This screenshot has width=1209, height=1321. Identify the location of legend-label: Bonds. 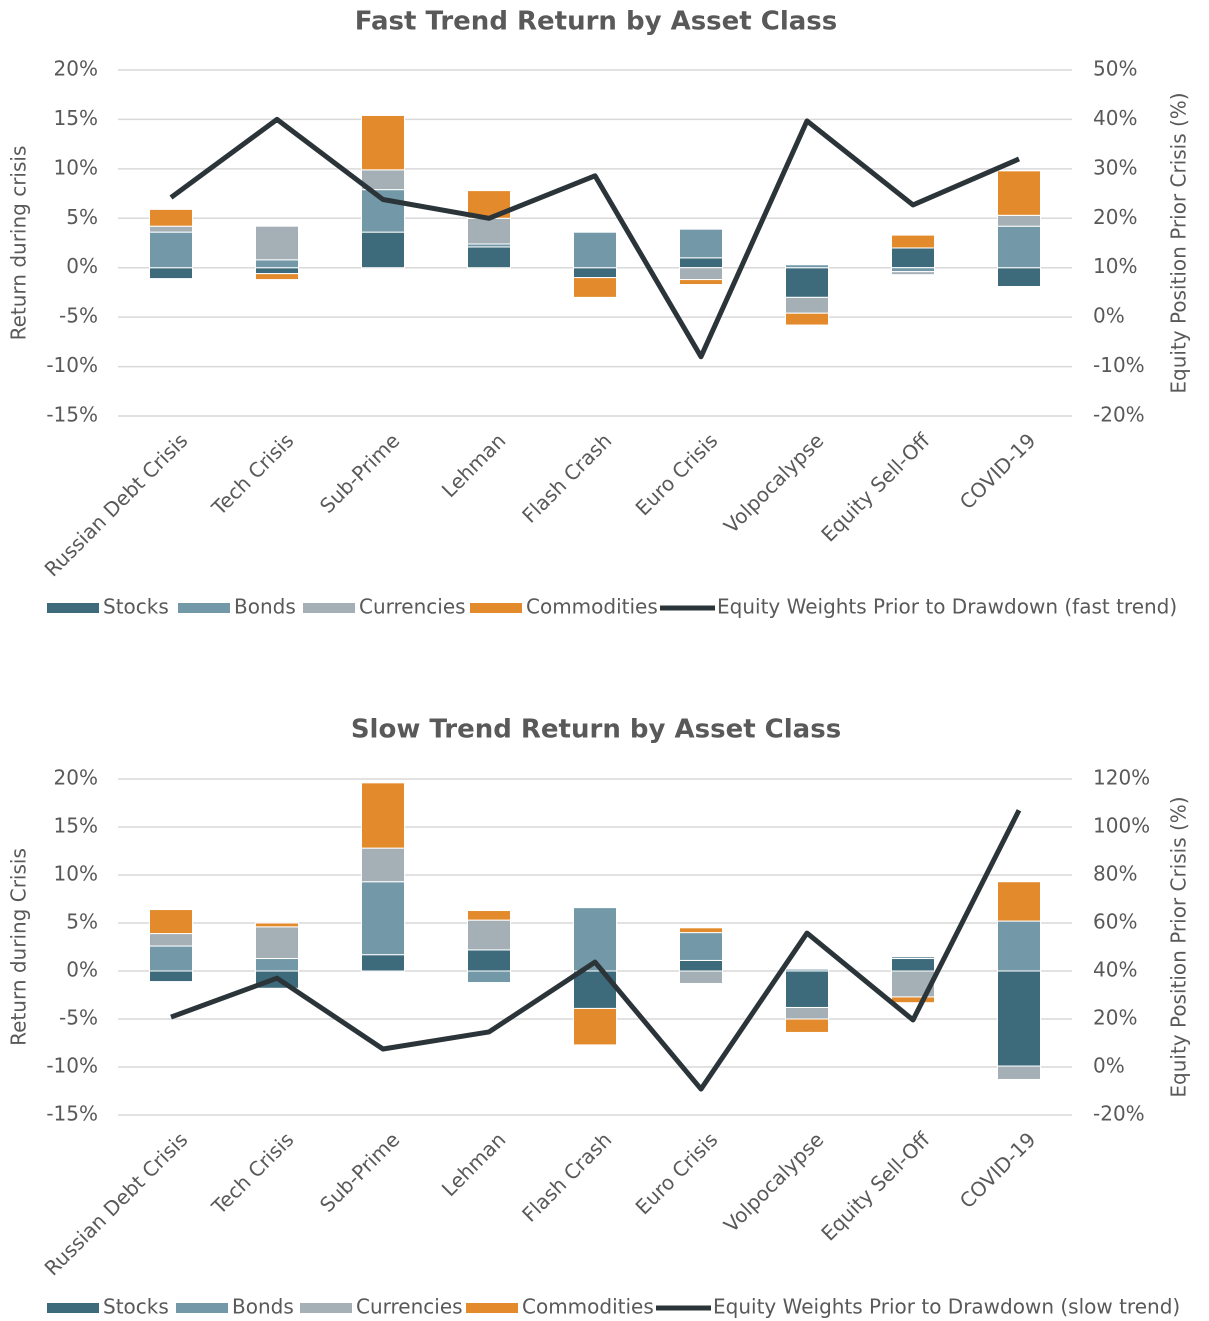
(265, 607).